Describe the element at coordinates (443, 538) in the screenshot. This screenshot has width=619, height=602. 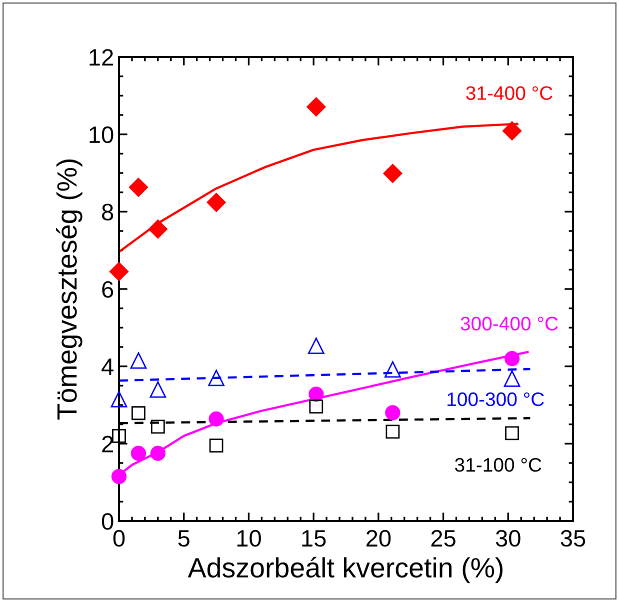
I see `x-tick-label: 25` at that location.